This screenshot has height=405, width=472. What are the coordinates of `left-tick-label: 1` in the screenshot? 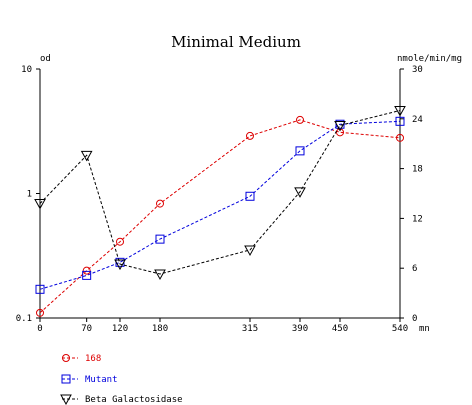 It's located at (29, 195).